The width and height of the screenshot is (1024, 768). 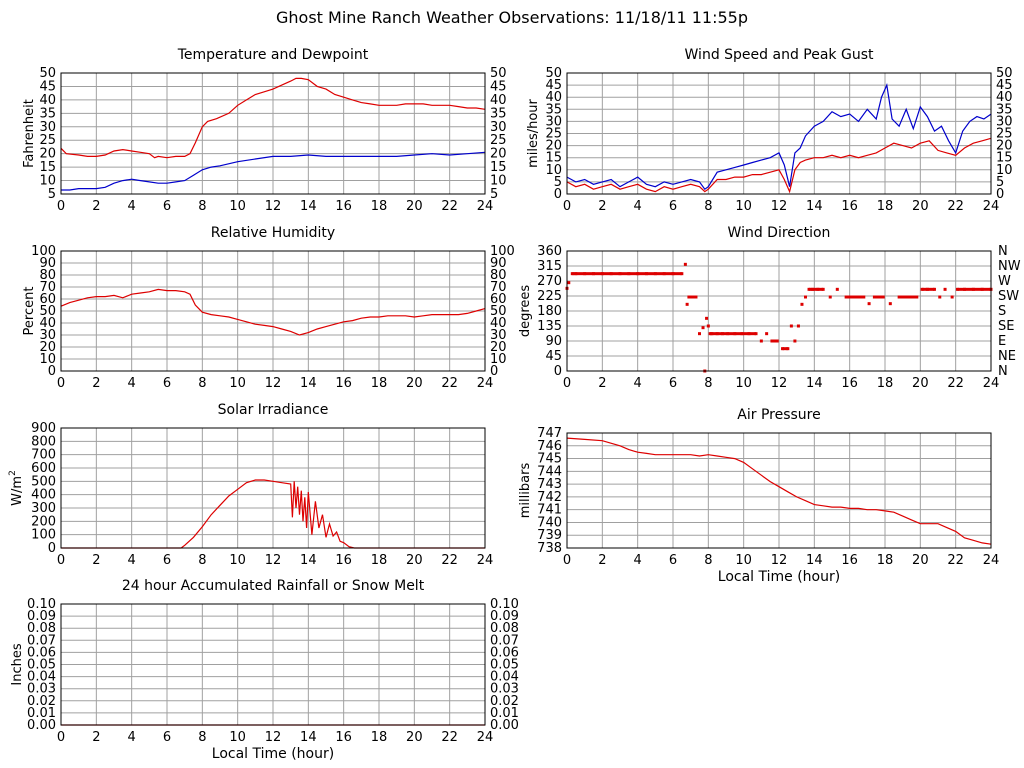 I want to click on solar-ytick-label: 400, so click(x=43, y=495).